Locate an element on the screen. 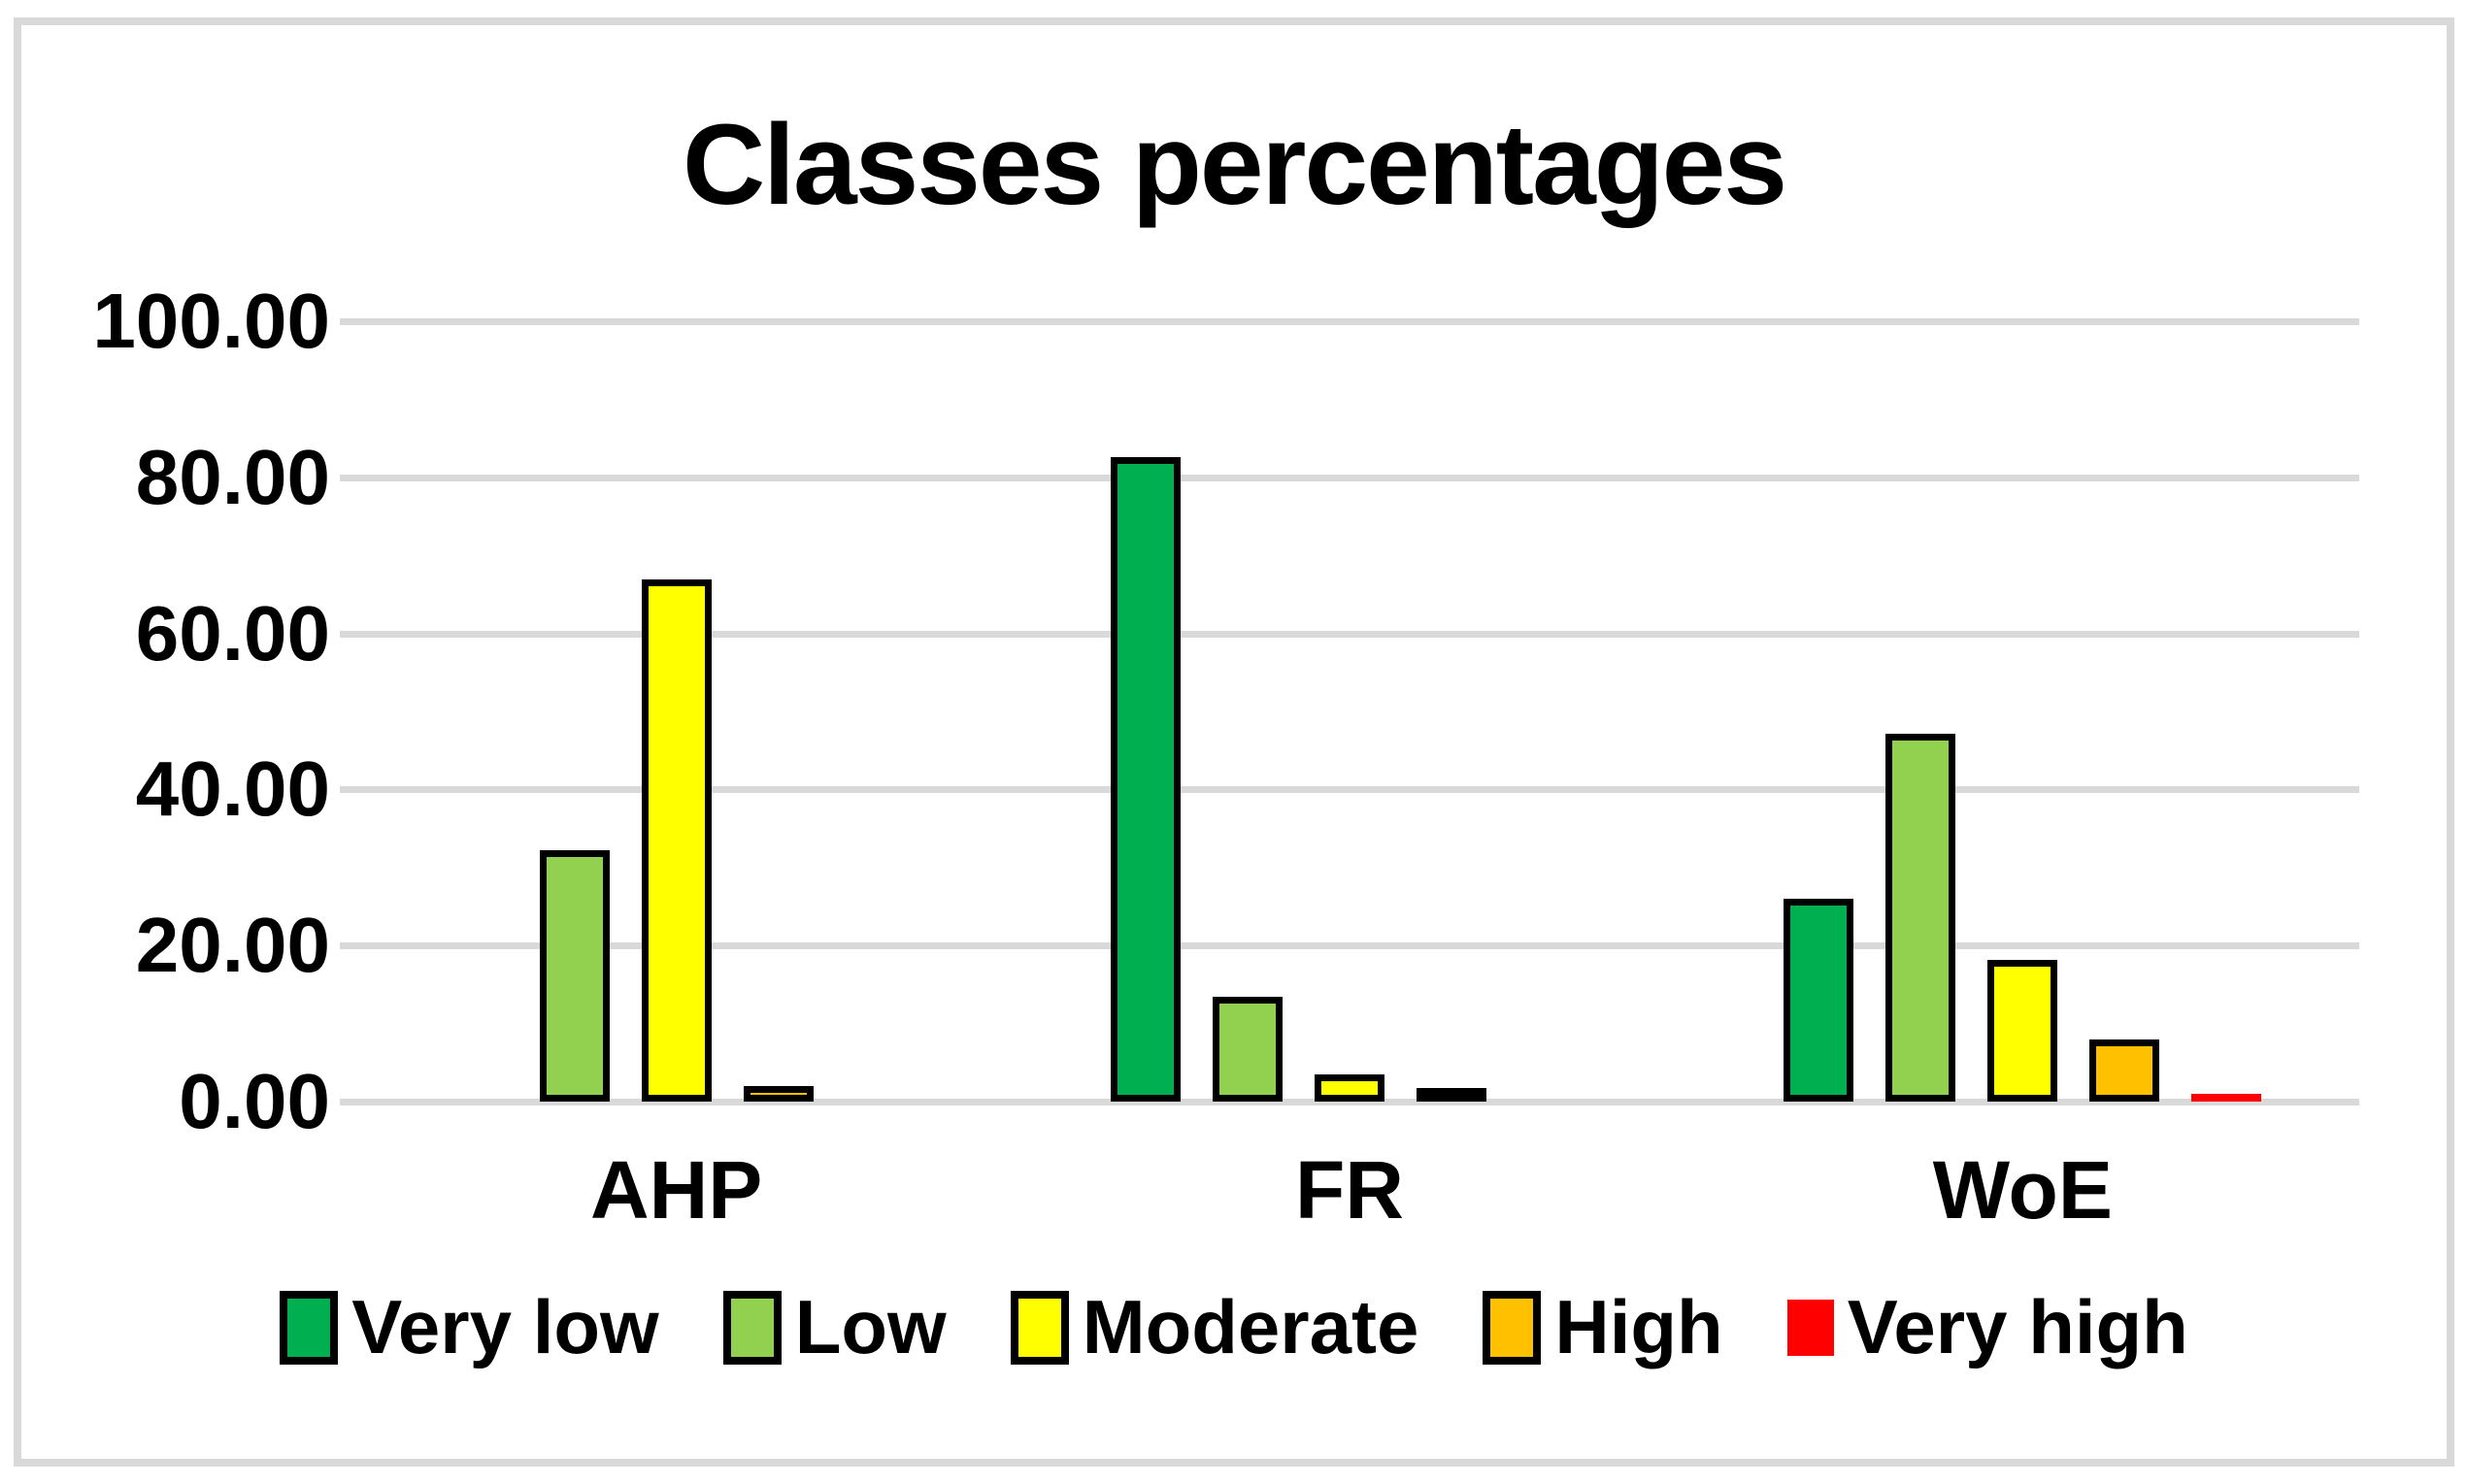 The height and width of the screenshot is (1484, 2468). y-axis-label: 20.00 is located at coordinates (233, 945).